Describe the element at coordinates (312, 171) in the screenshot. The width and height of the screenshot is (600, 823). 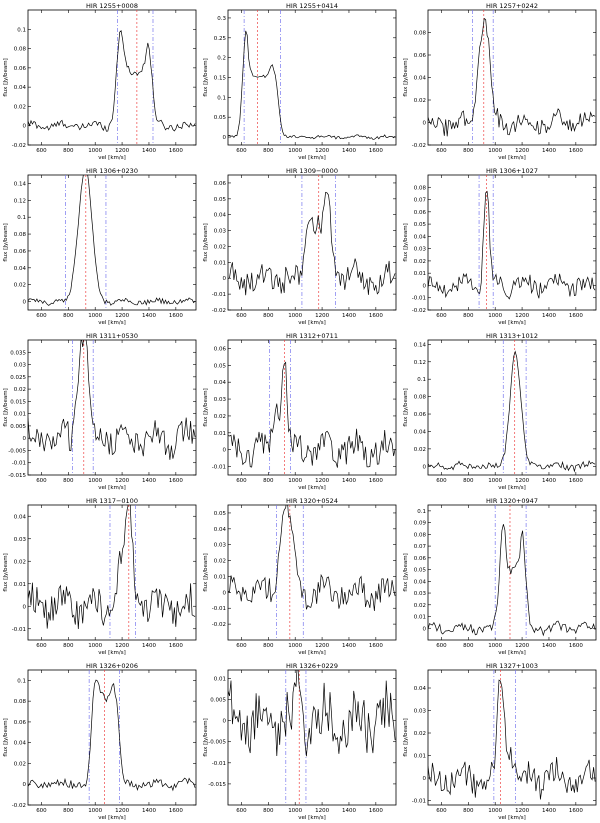
I see `panel-title: HIR 1309−0000` at that location.